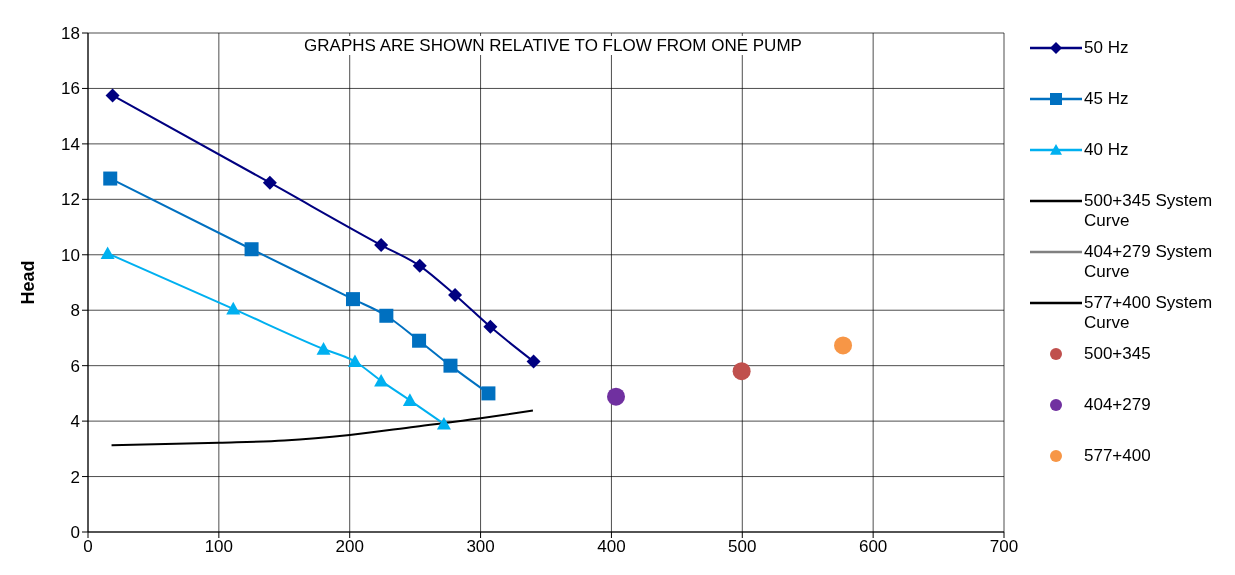 The width and height of the screenshot is (1235, 575). I want to click on legend-label: 577+400, so click(1118, 456).